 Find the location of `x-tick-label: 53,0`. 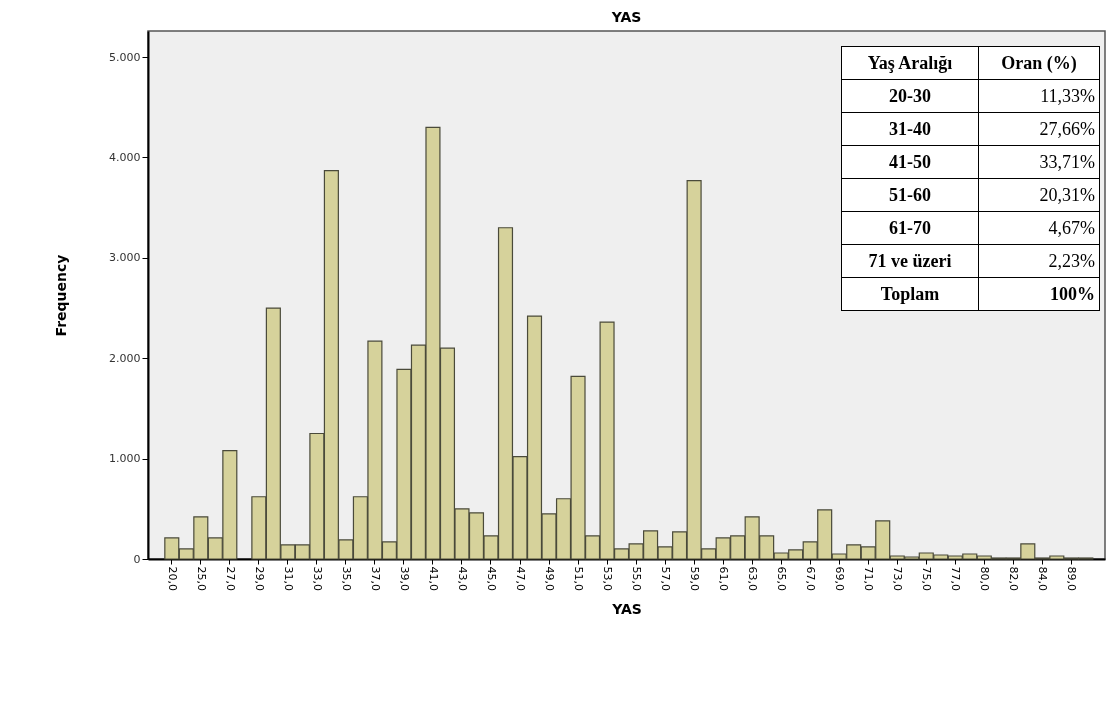

x-tick-label: 53,0 is located at coordinates (608, 578).